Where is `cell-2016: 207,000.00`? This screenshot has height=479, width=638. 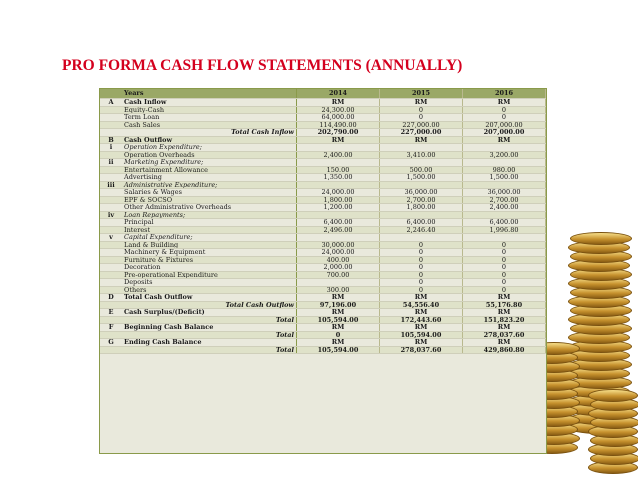
cell-2016: 207,000.00 is located at coordinates (504, 125).